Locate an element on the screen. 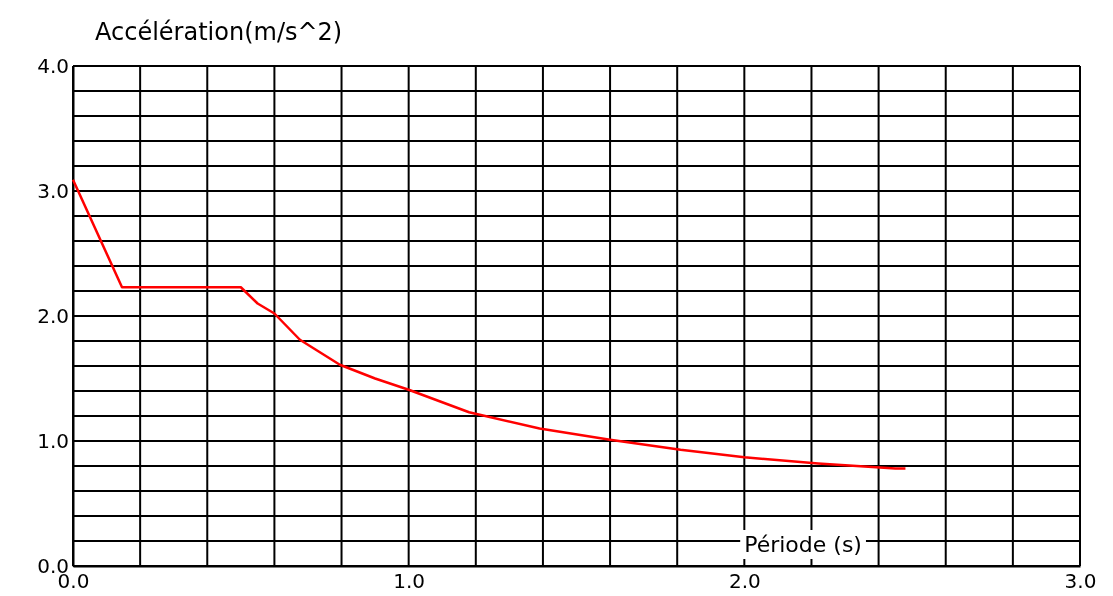 The width and height of the screenshot is (1113, 596). y-tick-label: 3.0 is located at coordinates (53, 190).